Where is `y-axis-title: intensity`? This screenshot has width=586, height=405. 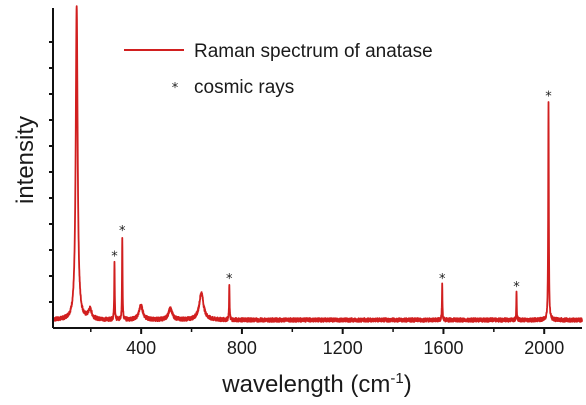 y-axis-title: intensity is located at coordinates (25, 160).